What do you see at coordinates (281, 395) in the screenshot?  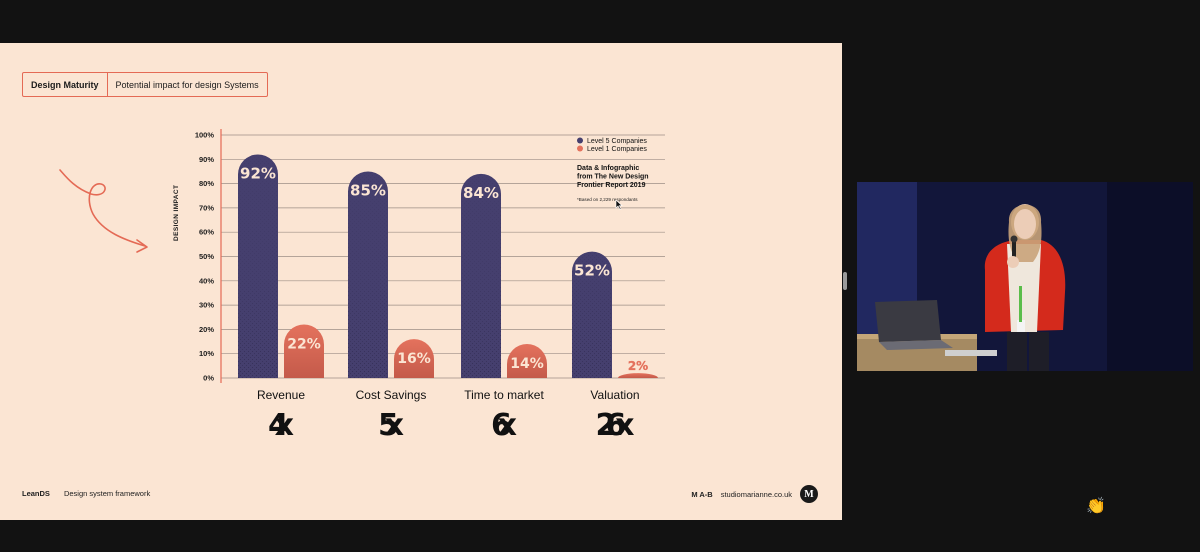 I see `category-label: Revenue` at bounding box center [281, 395].